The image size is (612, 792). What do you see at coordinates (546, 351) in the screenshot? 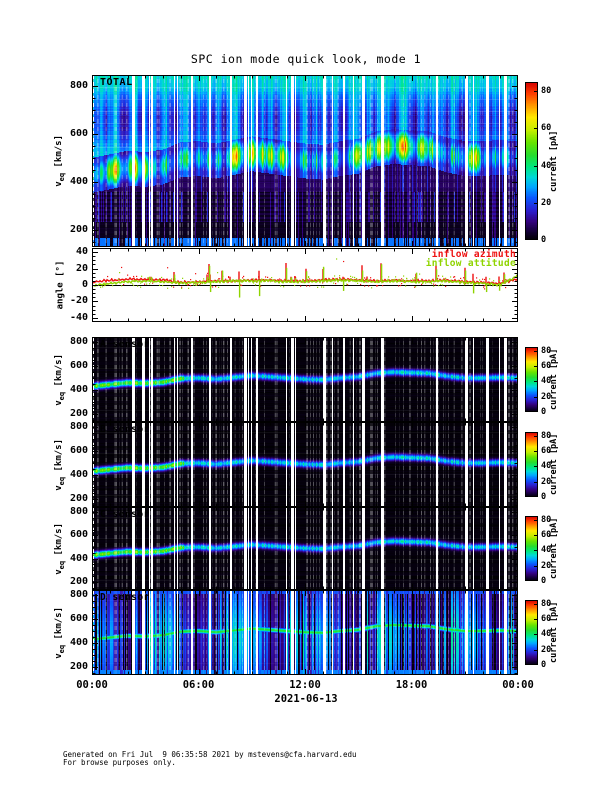
I see `colorbar-tick-label-a: 80` at bounding box center [546, 351].